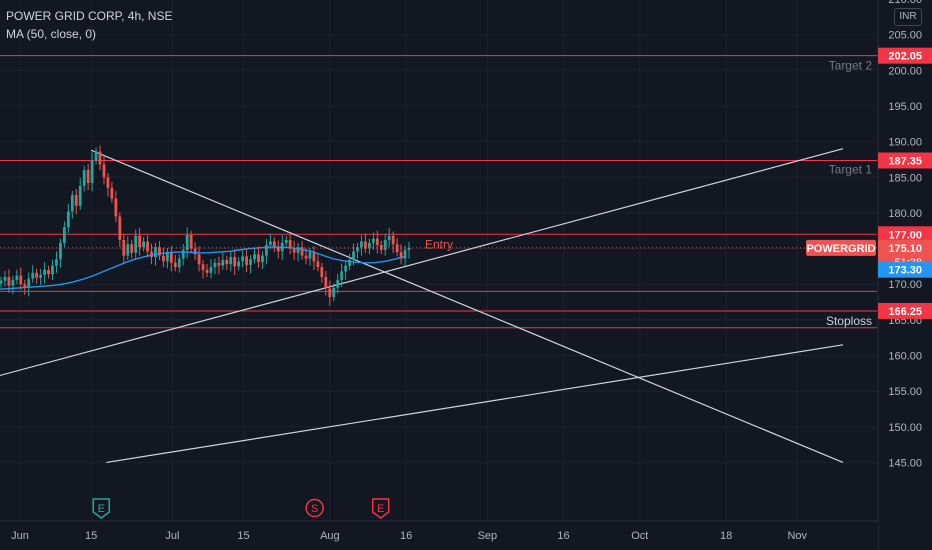  What do you see at coordinates (330, 536) in the screenshot?
I see `x-tick-label: Aug` at bounding box center [330, 536].